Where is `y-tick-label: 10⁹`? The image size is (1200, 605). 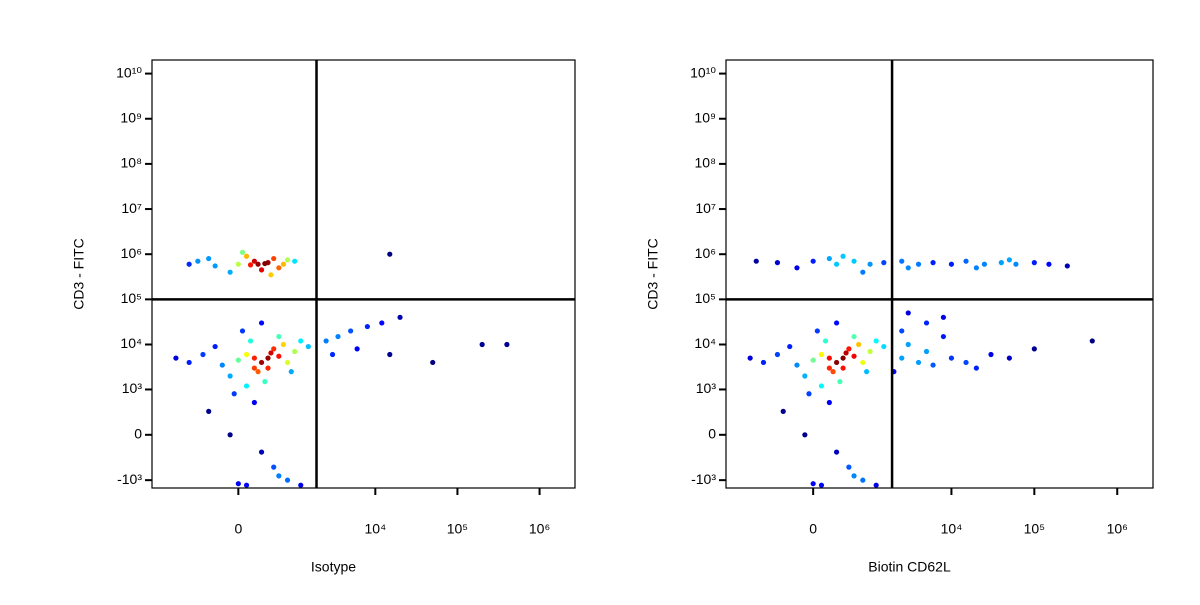 y-tick-label: 10⁹ is located at coordinates (705, 117).